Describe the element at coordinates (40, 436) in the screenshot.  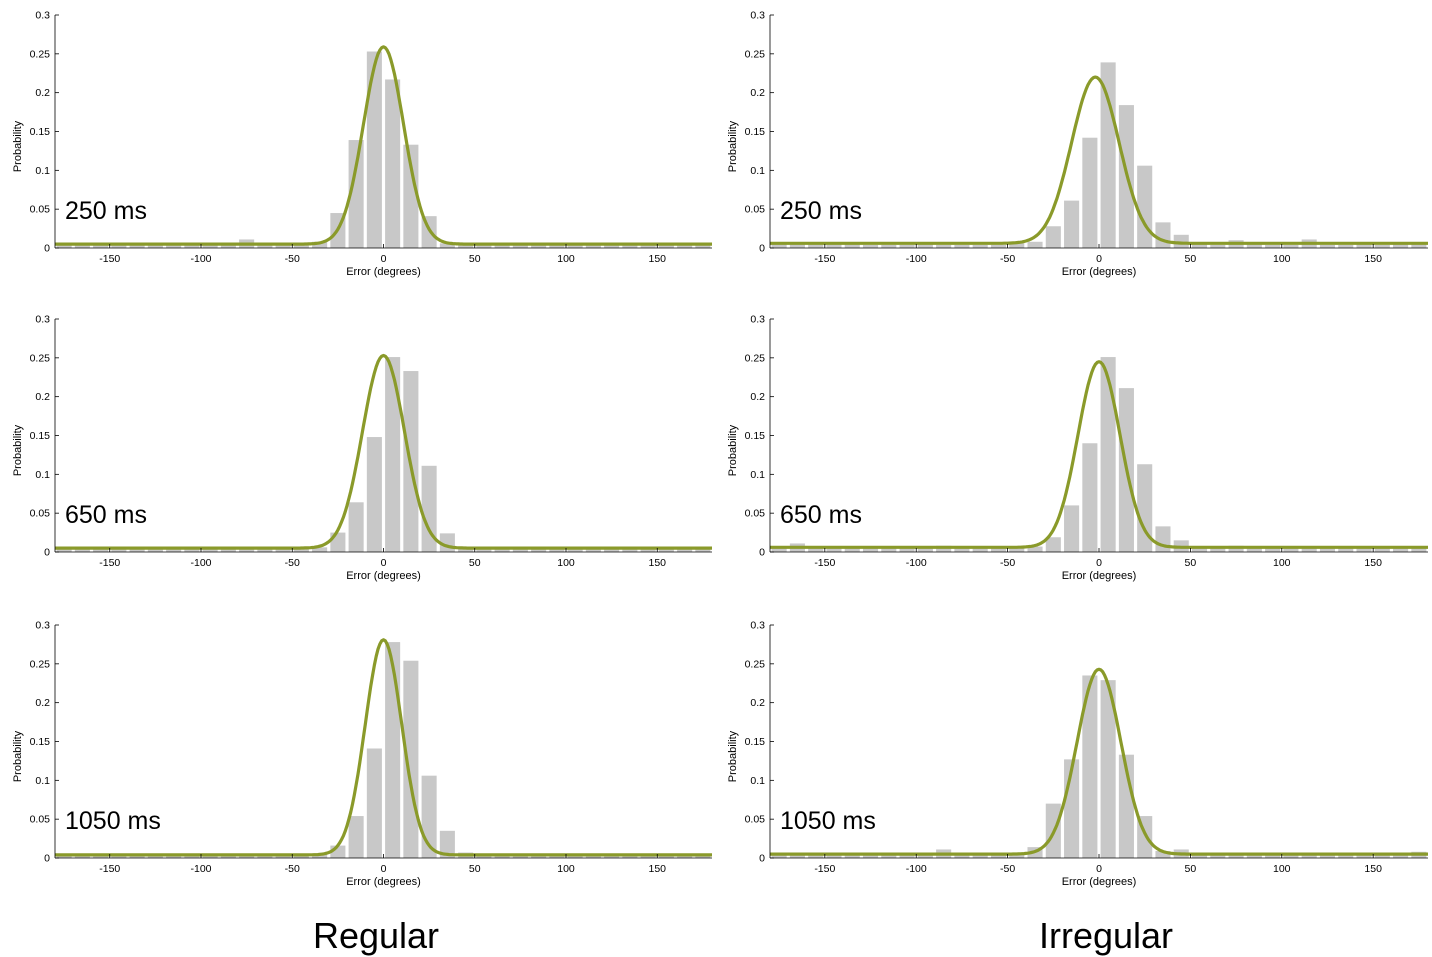
I see `y-tick-label: 0.15` at that location.